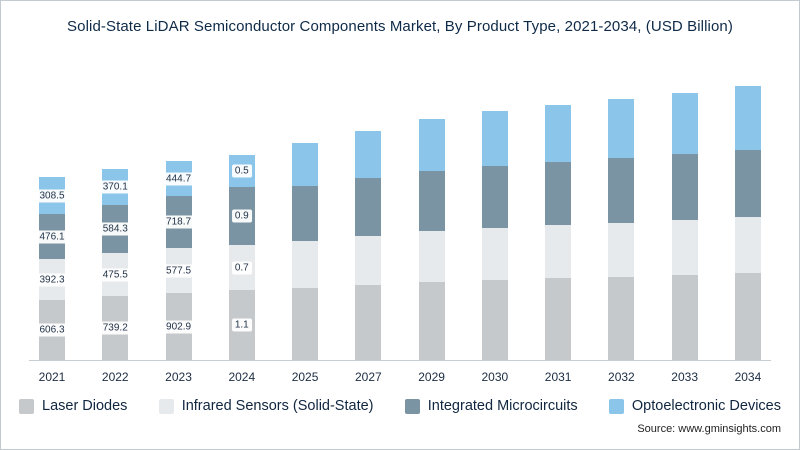  I want to click on legend-swatch-infrared-sensors, so click(166, 406).